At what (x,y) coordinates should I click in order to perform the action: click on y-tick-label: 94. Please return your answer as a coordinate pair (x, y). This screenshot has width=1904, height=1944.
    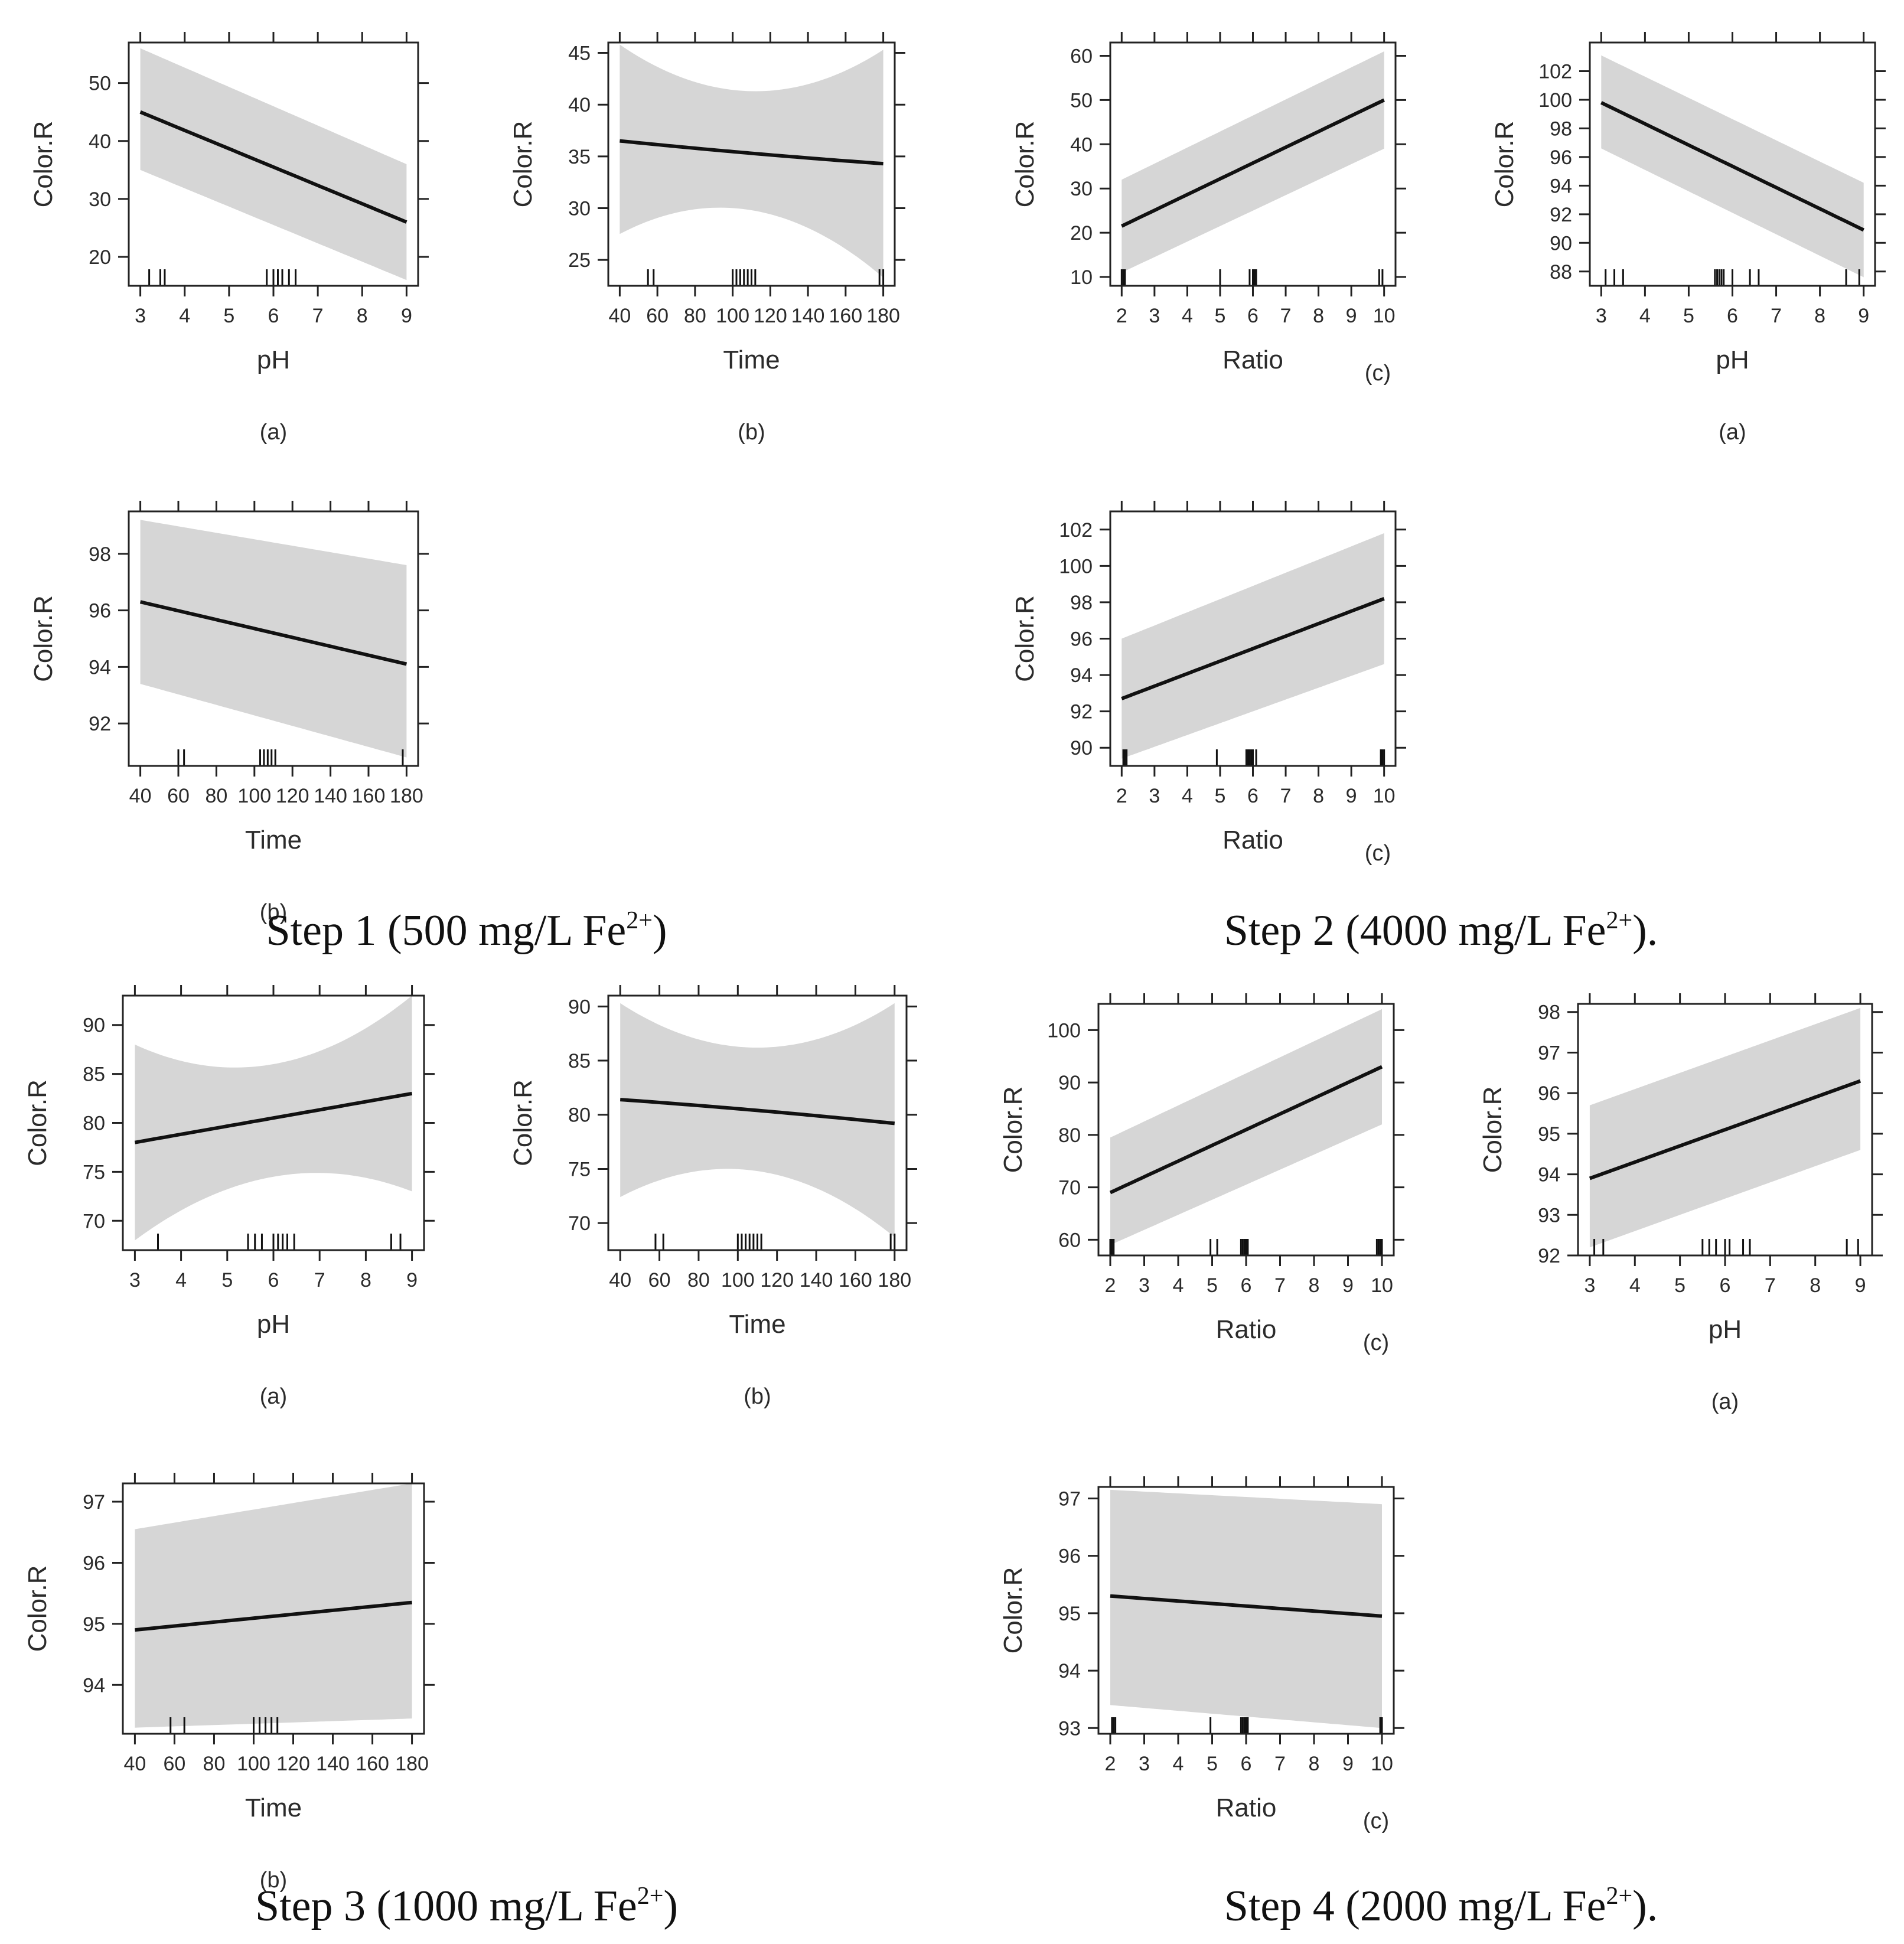
    Looking at the image, I should click on (1561, 186).